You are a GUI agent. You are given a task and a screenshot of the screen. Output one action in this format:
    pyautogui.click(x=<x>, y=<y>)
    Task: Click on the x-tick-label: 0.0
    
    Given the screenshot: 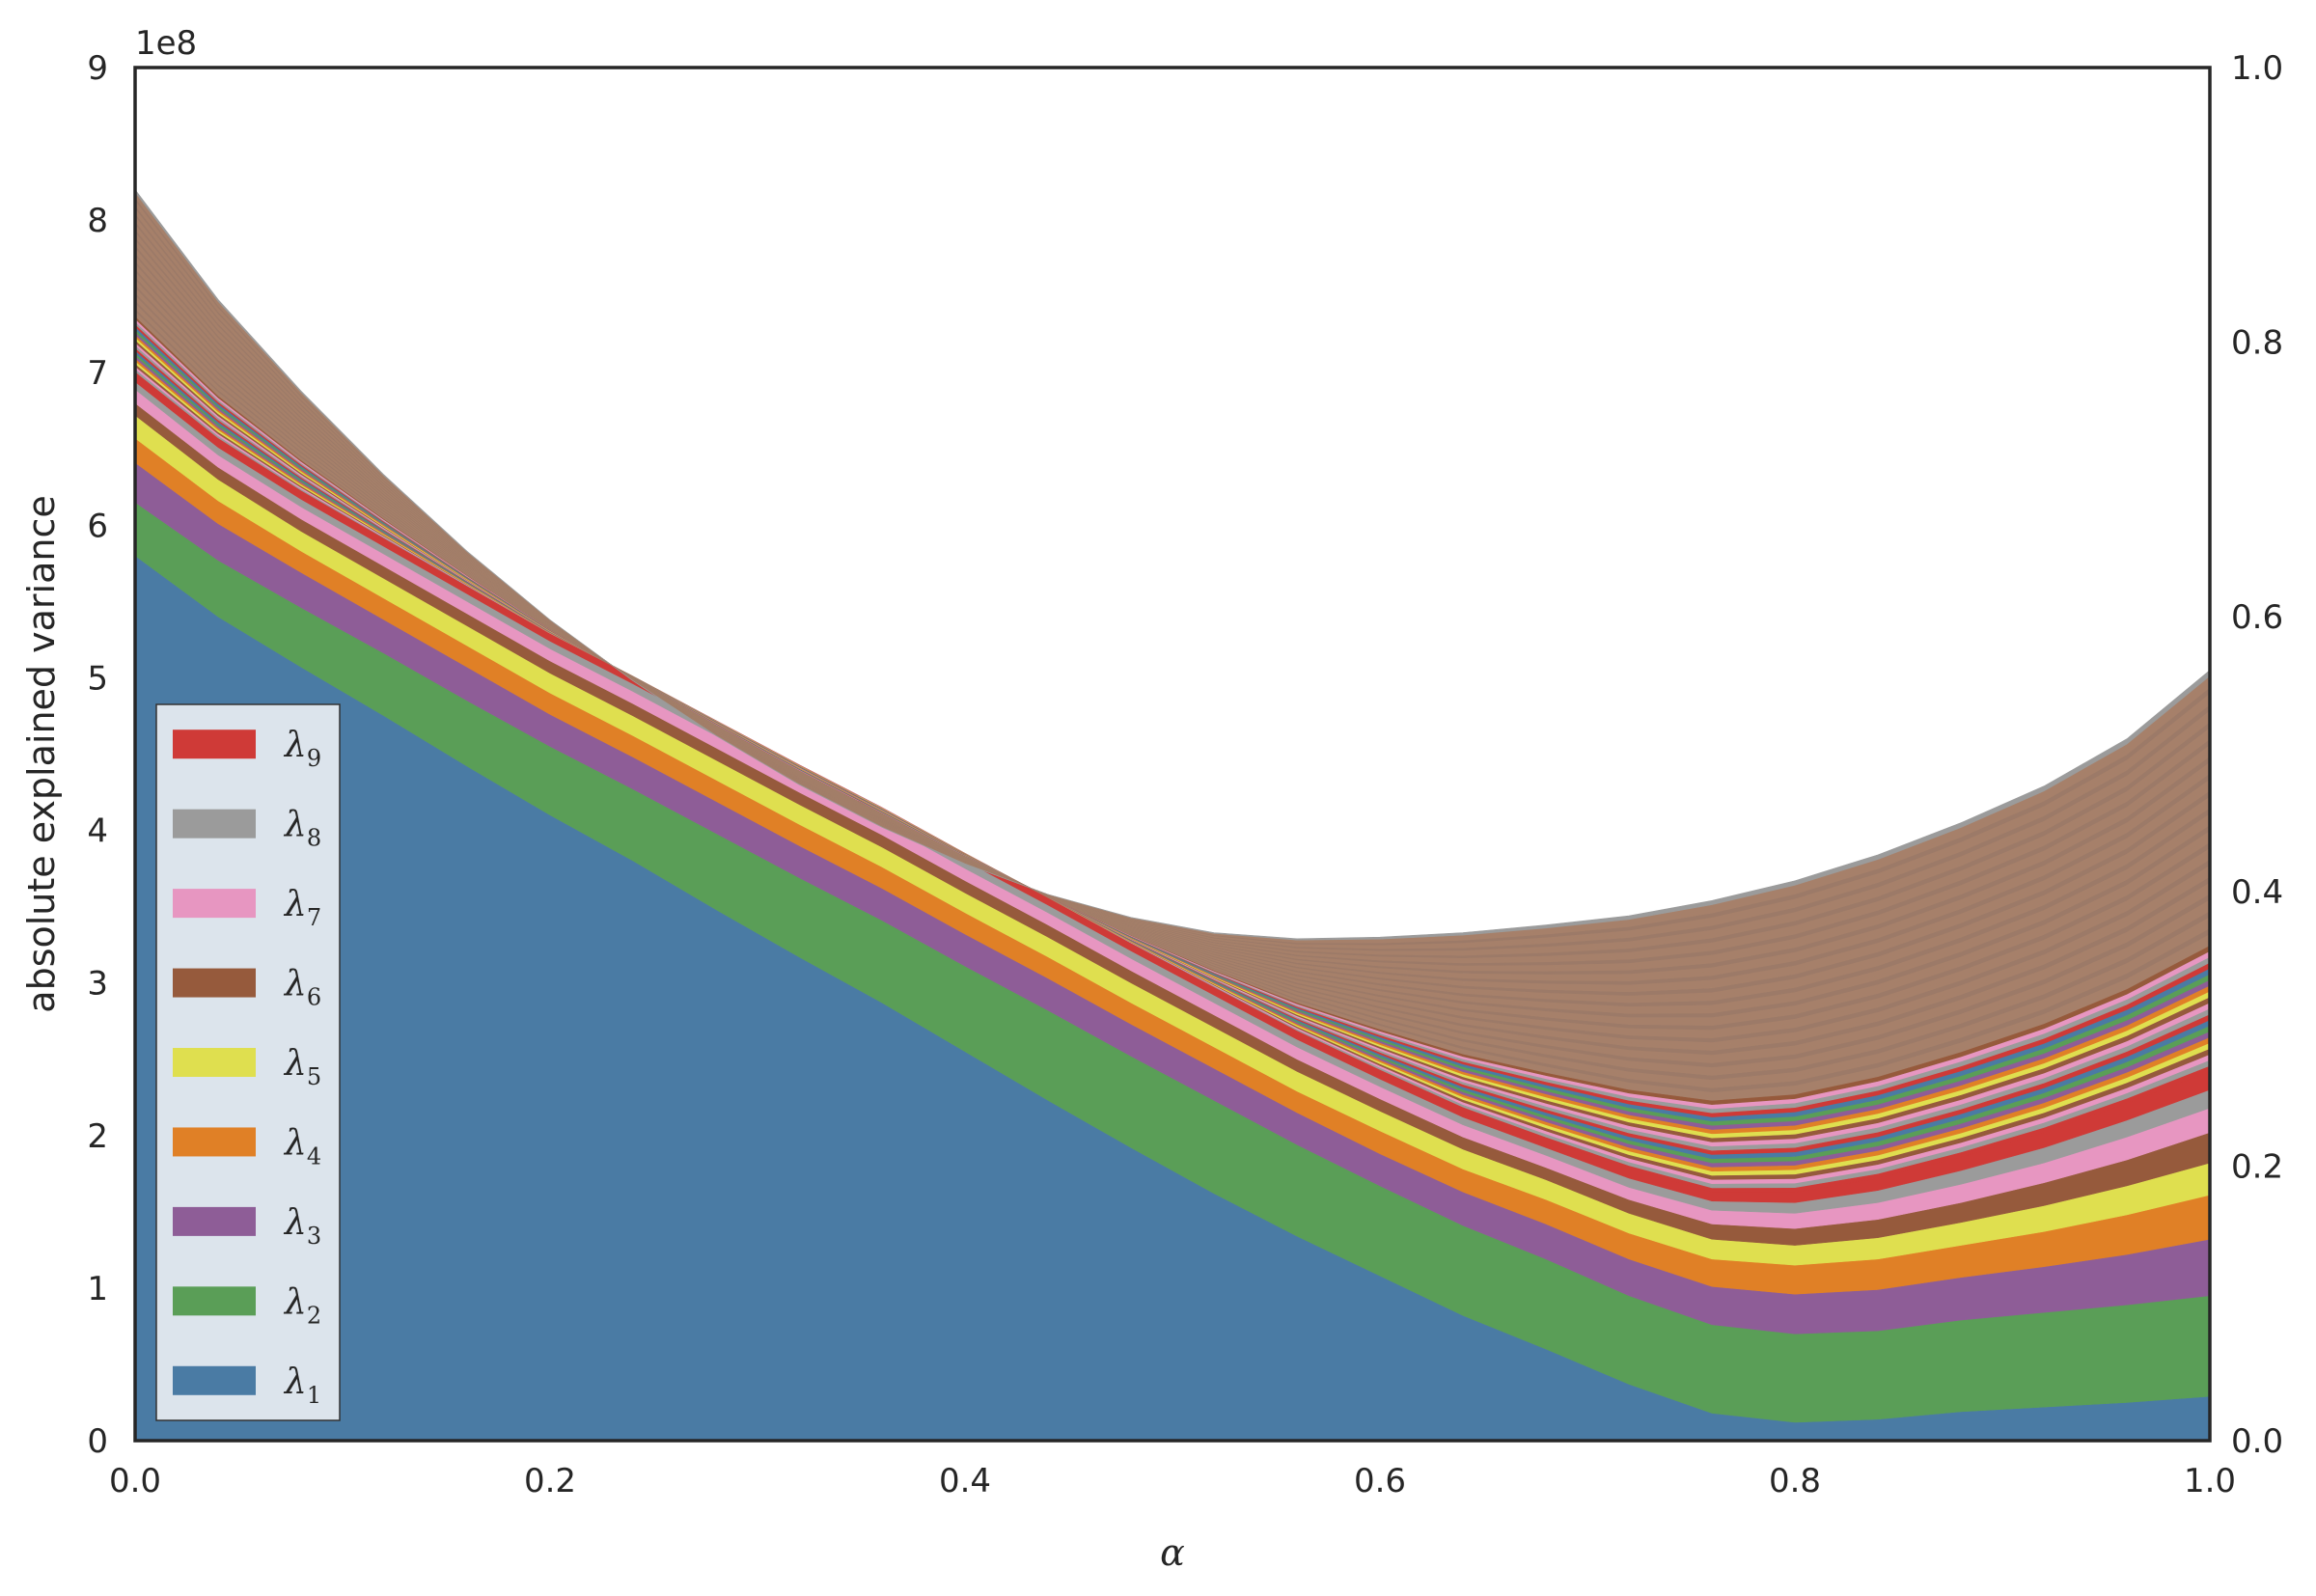 What is the action you would take?
    pyautogui.click(x=135, y=1481)
    